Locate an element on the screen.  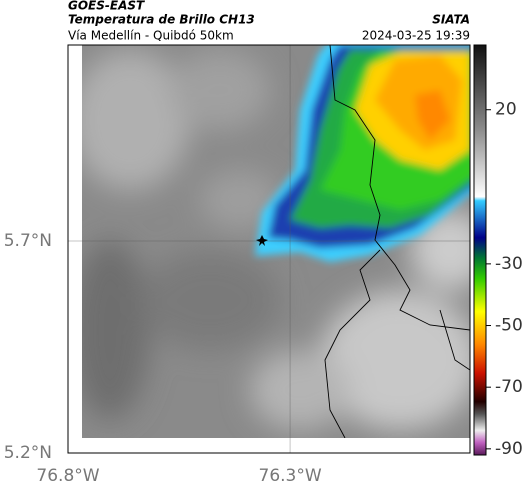
colorbar-tick-label: -70 is located at coordinates (509, 387).